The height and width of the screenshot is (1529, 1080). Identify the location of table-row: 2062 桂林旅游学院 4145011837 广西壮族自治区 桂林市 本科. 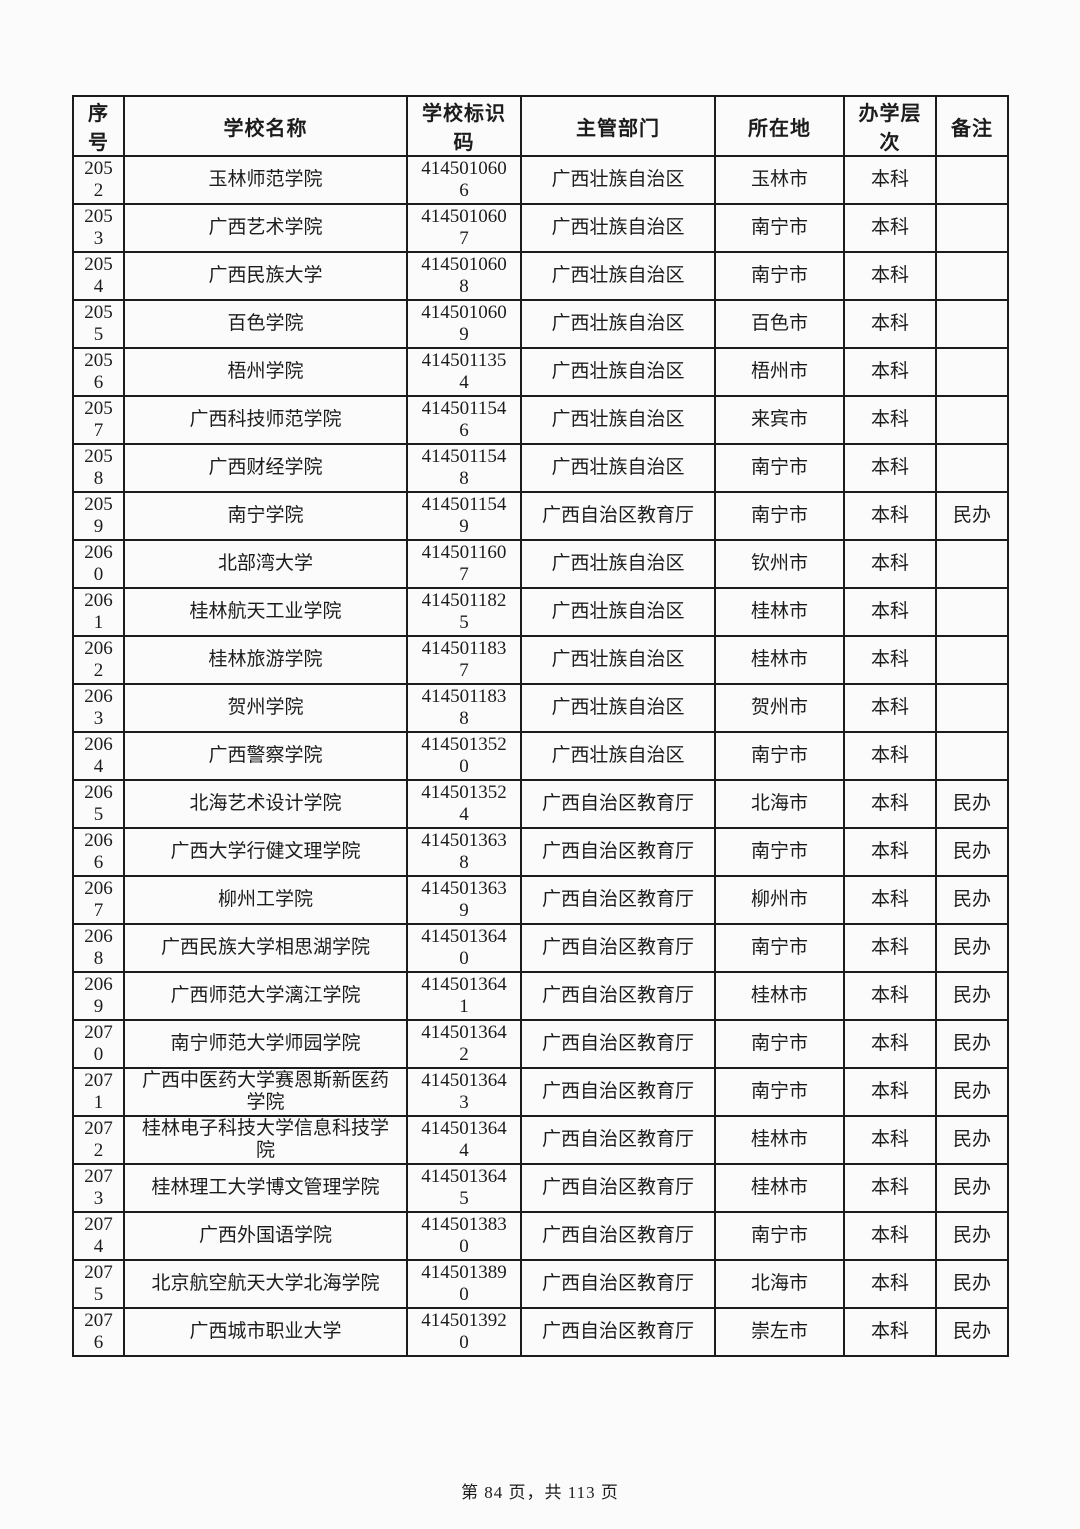
(540, 660).